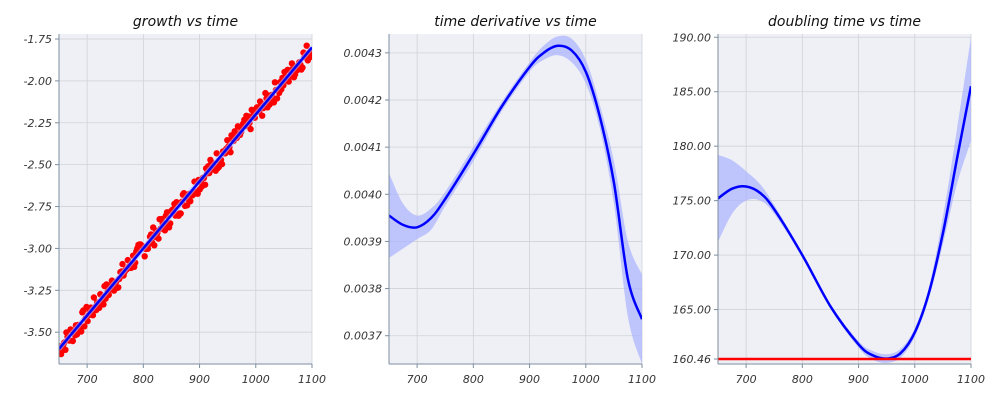 The image size is (1000, 400). I want to click on derivative-x-tick-label: 1000, so click(586, 379).